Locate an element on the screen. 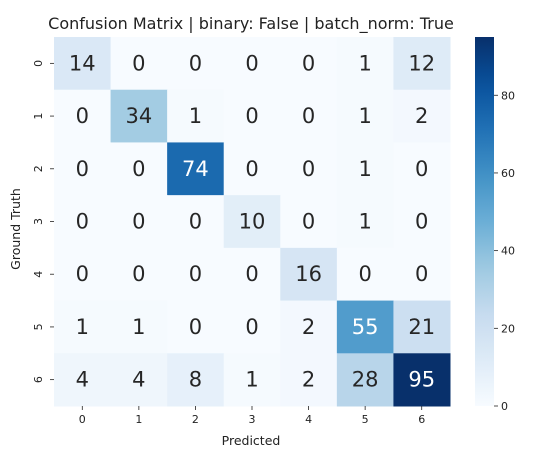 The width and height of the screenshot is (542, 455). cell-value-label: 34 is located at coordinates (138, 116).